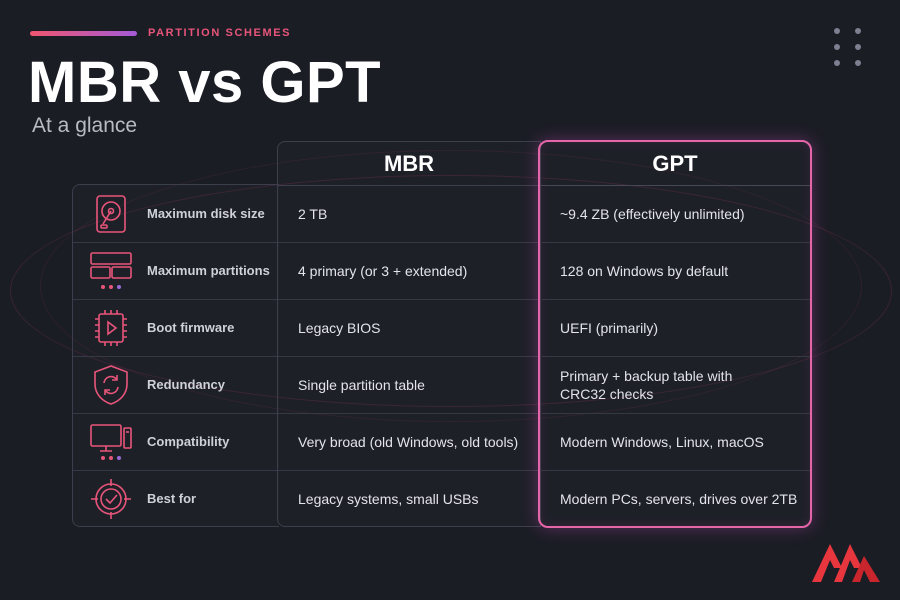  I want to click on accent-bar, so click(83, 33).